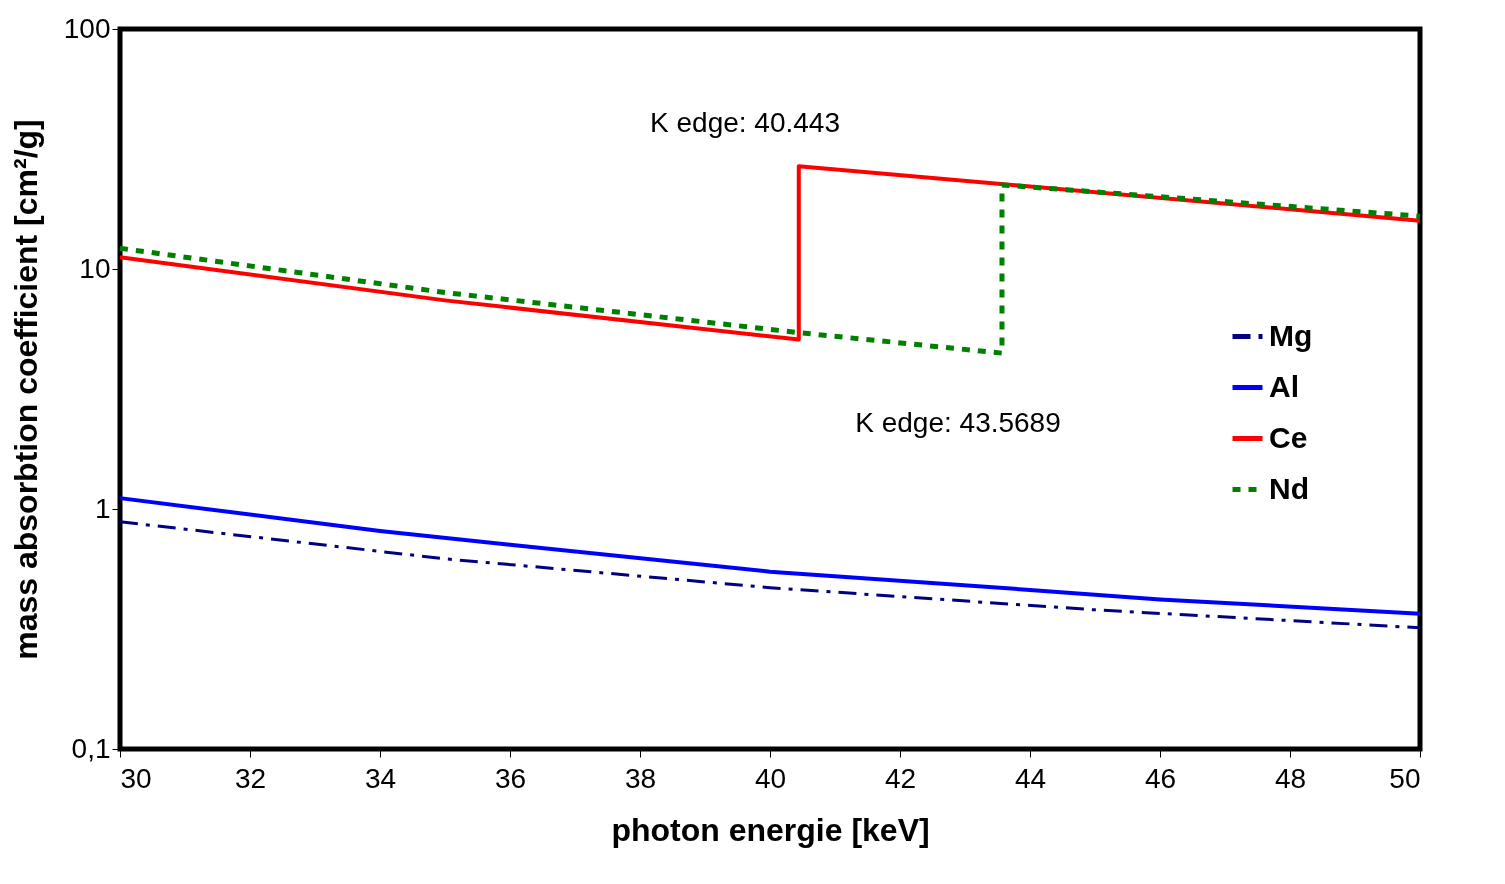 This screenshot has width=1505, height=884. What do you see at coordinates (770, 575) in the screenshot?
I see `line-series` at bounding box center [770, 575].